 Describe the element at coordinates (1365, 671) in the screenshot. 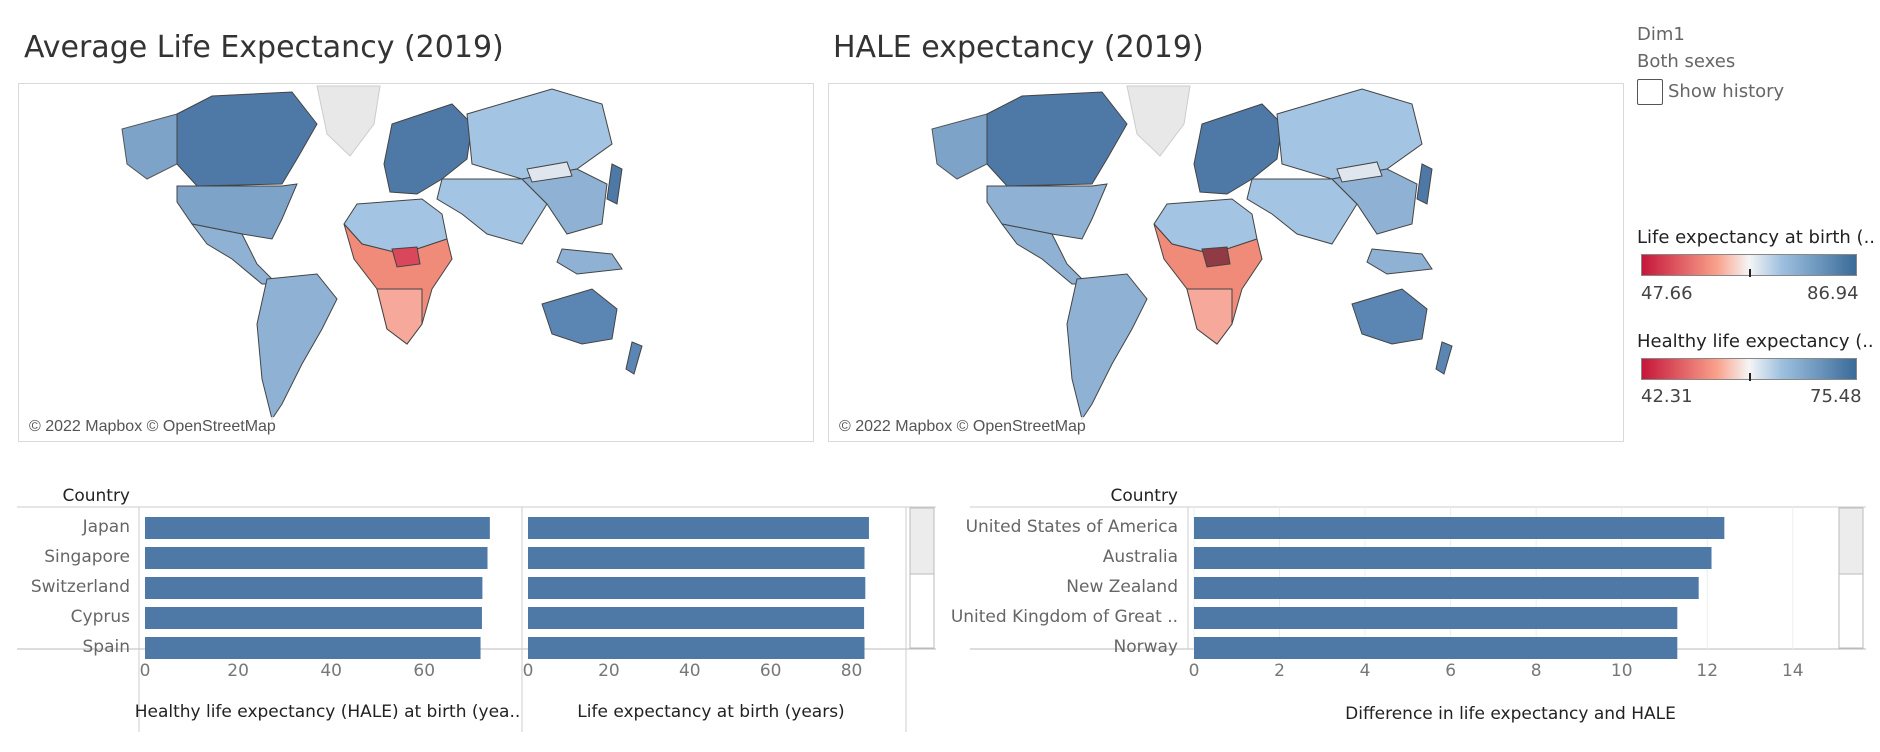

I see `tick-label: 4` at that location.